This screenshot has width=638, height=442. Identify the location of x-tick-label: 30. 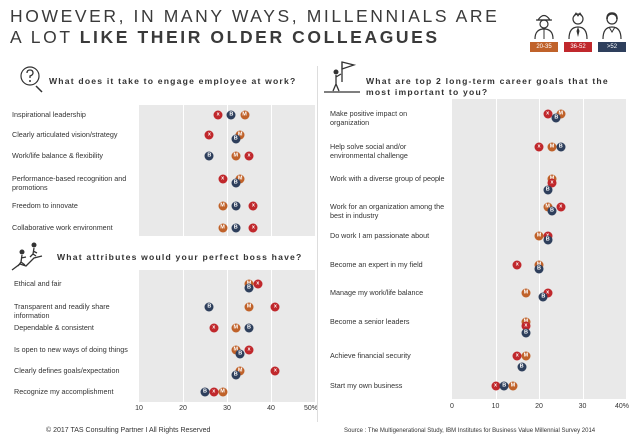
(227, 408).